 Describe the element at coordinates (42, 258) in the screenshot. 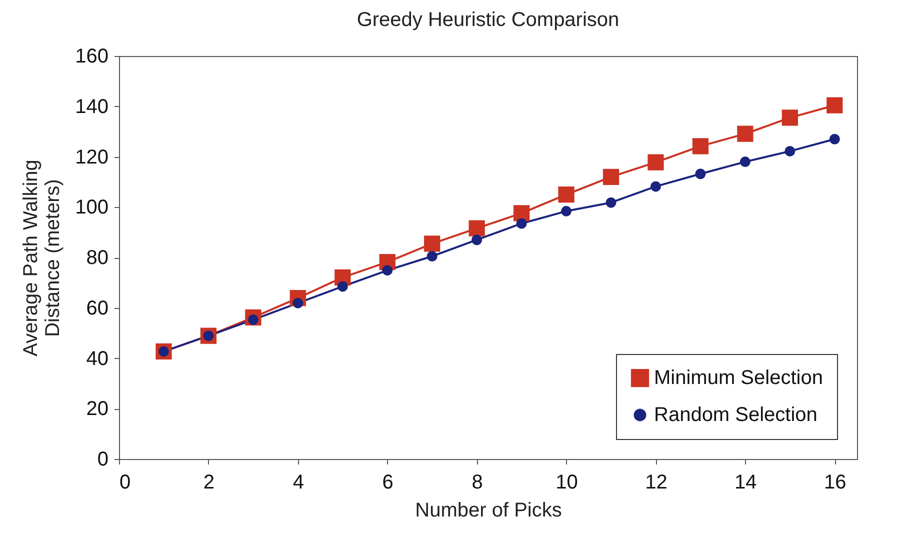

I see `y-axis-title: Average Path Walking Distance (meters)` at that location.